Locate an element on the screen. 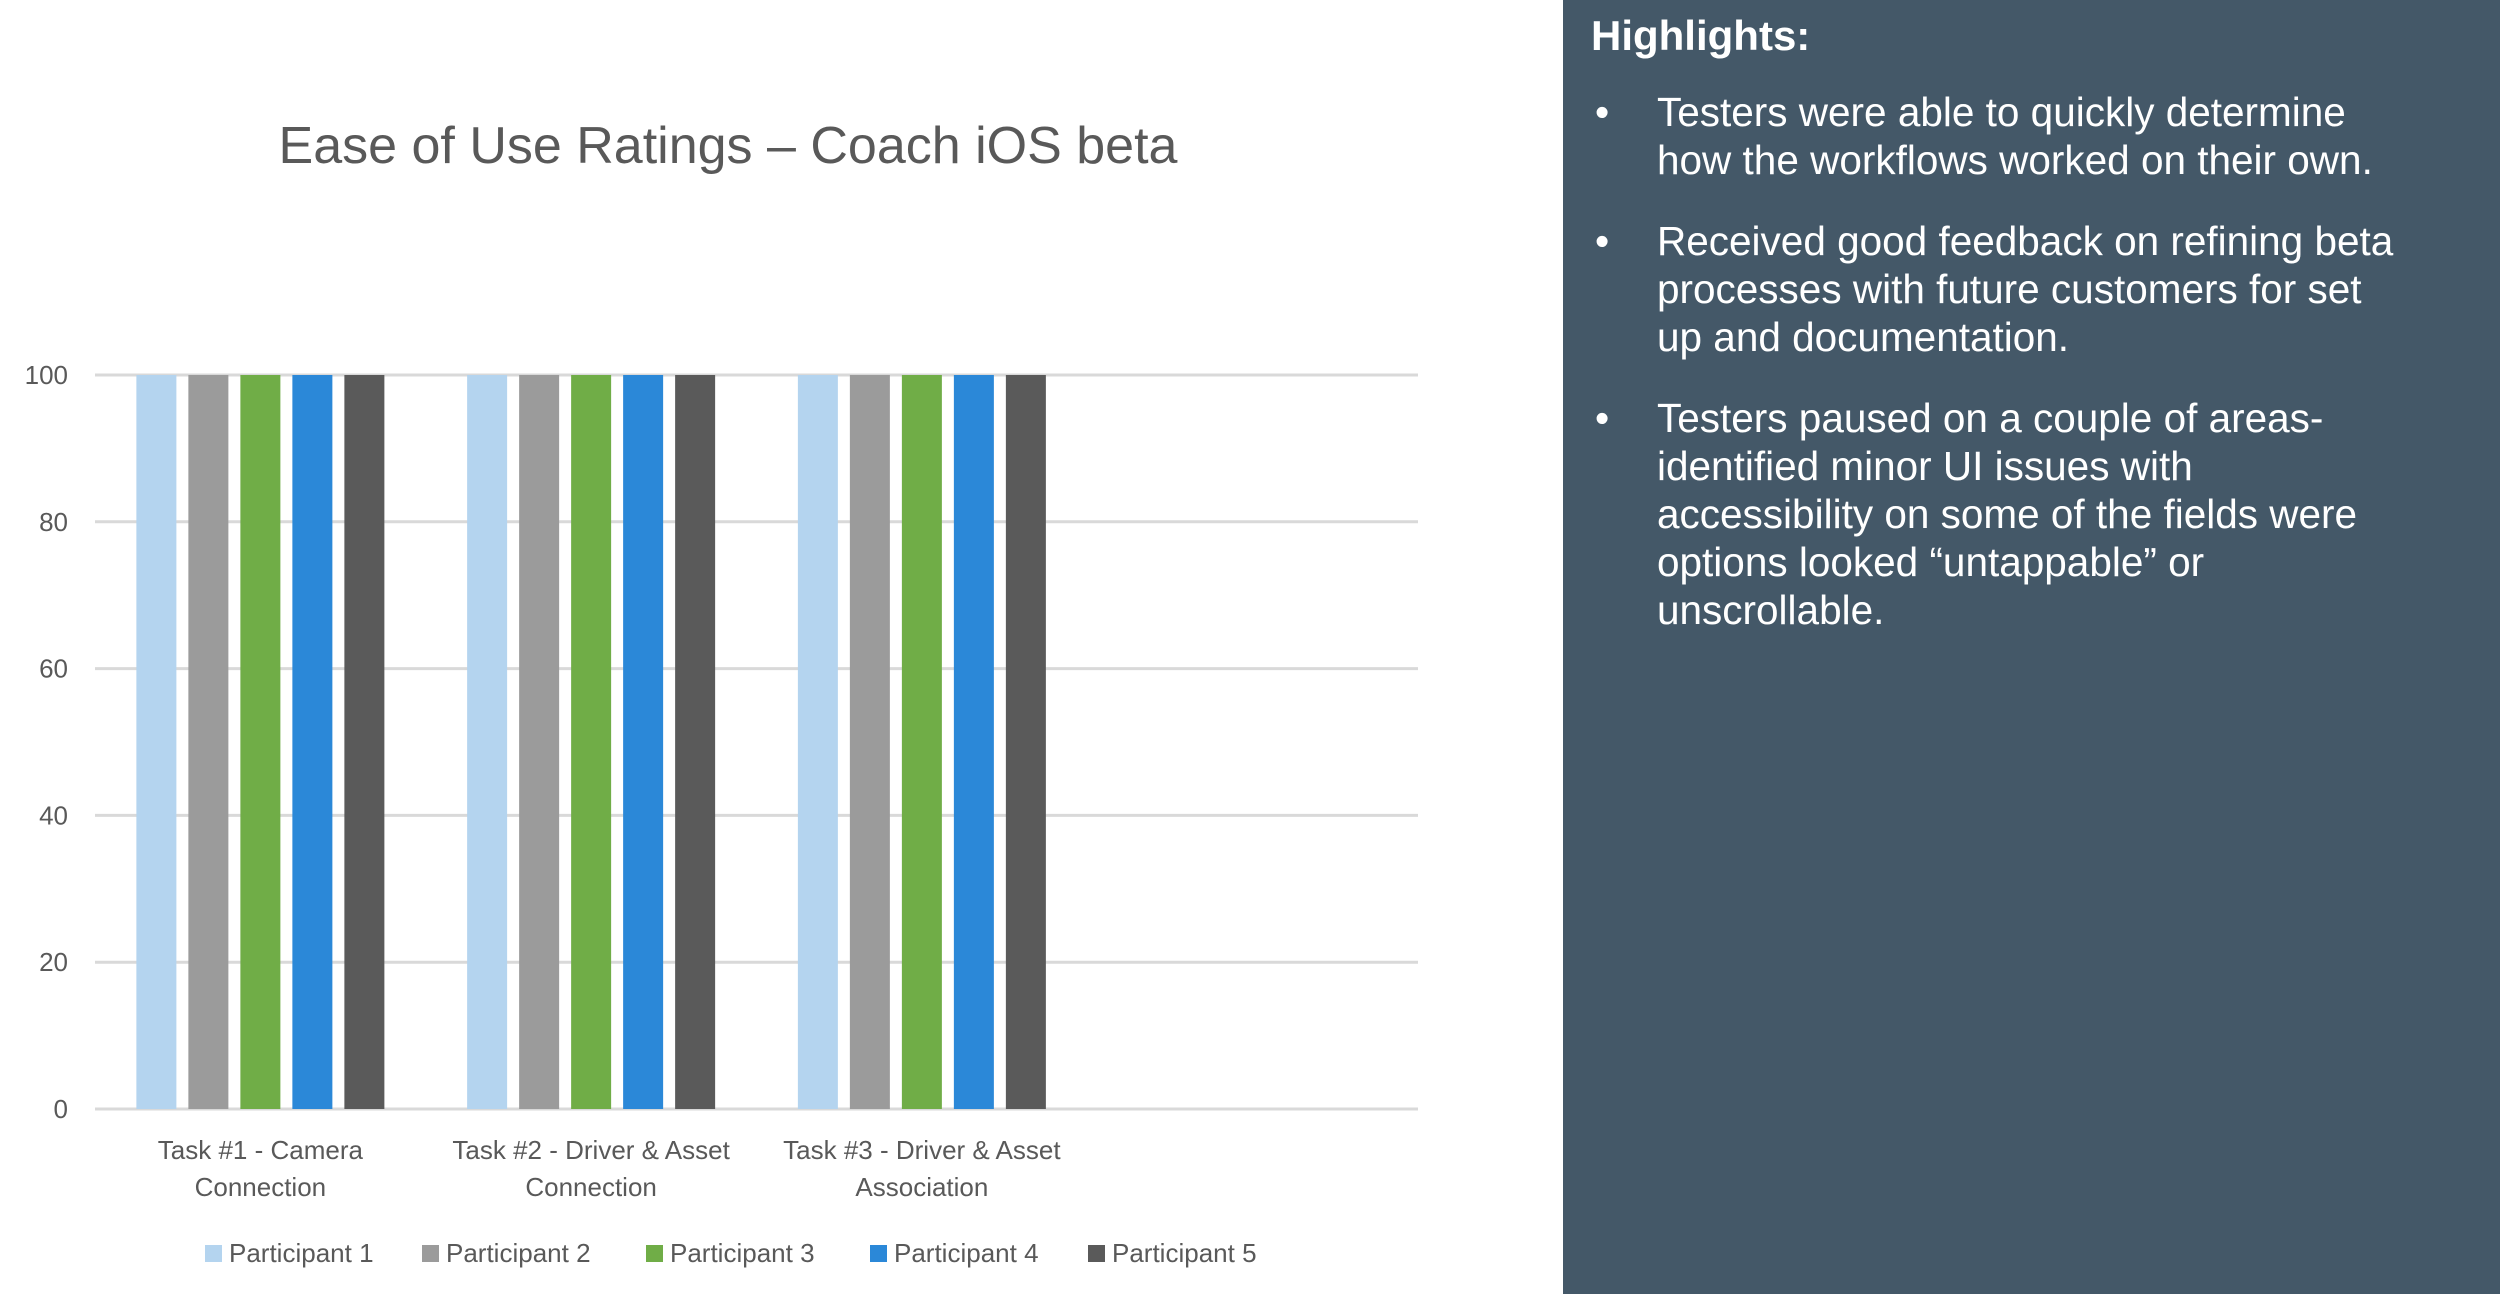 This screenshot has height=1294, width=2500. x-tick-label: Task #3 - Driver & Asset is located at coordinates (922, 1150).